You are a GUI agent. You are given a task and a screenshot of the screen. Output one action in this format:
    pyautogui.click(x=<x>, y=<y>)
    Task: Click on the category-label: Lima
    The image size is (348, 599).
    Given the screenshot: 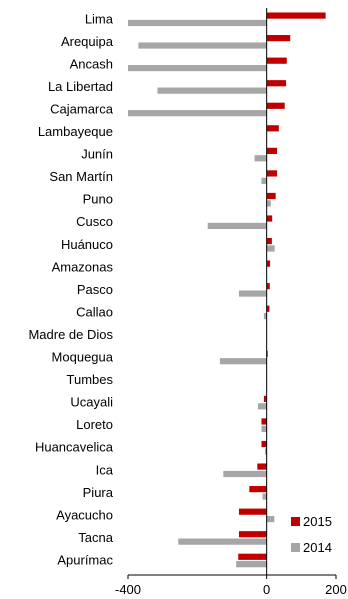 What is the action you would take?
    pyautogui.click(x=99, y=18)
    